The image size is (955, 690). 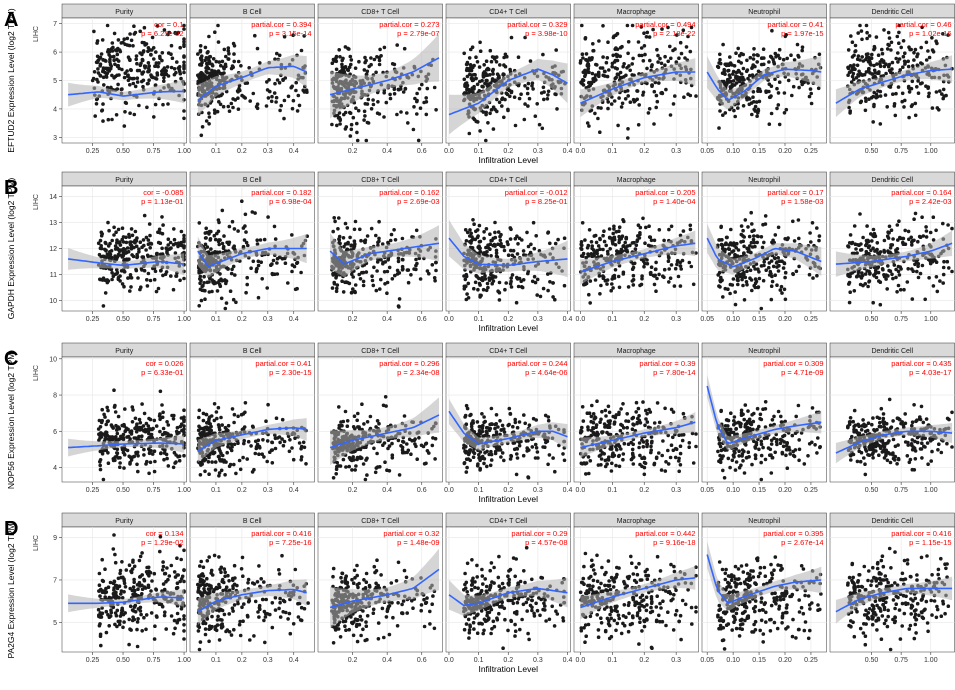 What do you see at coordinates (163, 192) in the screenshot?
I see `correlation-stat: cor = -0.085` at bounding box center [163, 192].